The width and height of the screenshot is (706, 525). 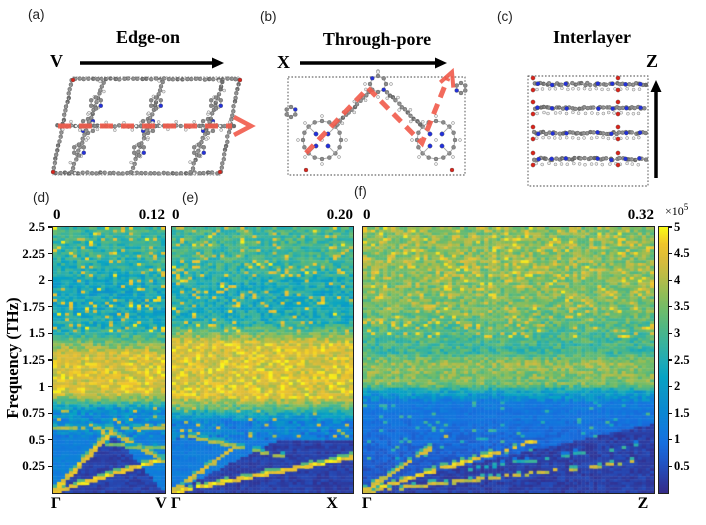 I want to click on direction-label-z: Z, so click(x=652, y=61).